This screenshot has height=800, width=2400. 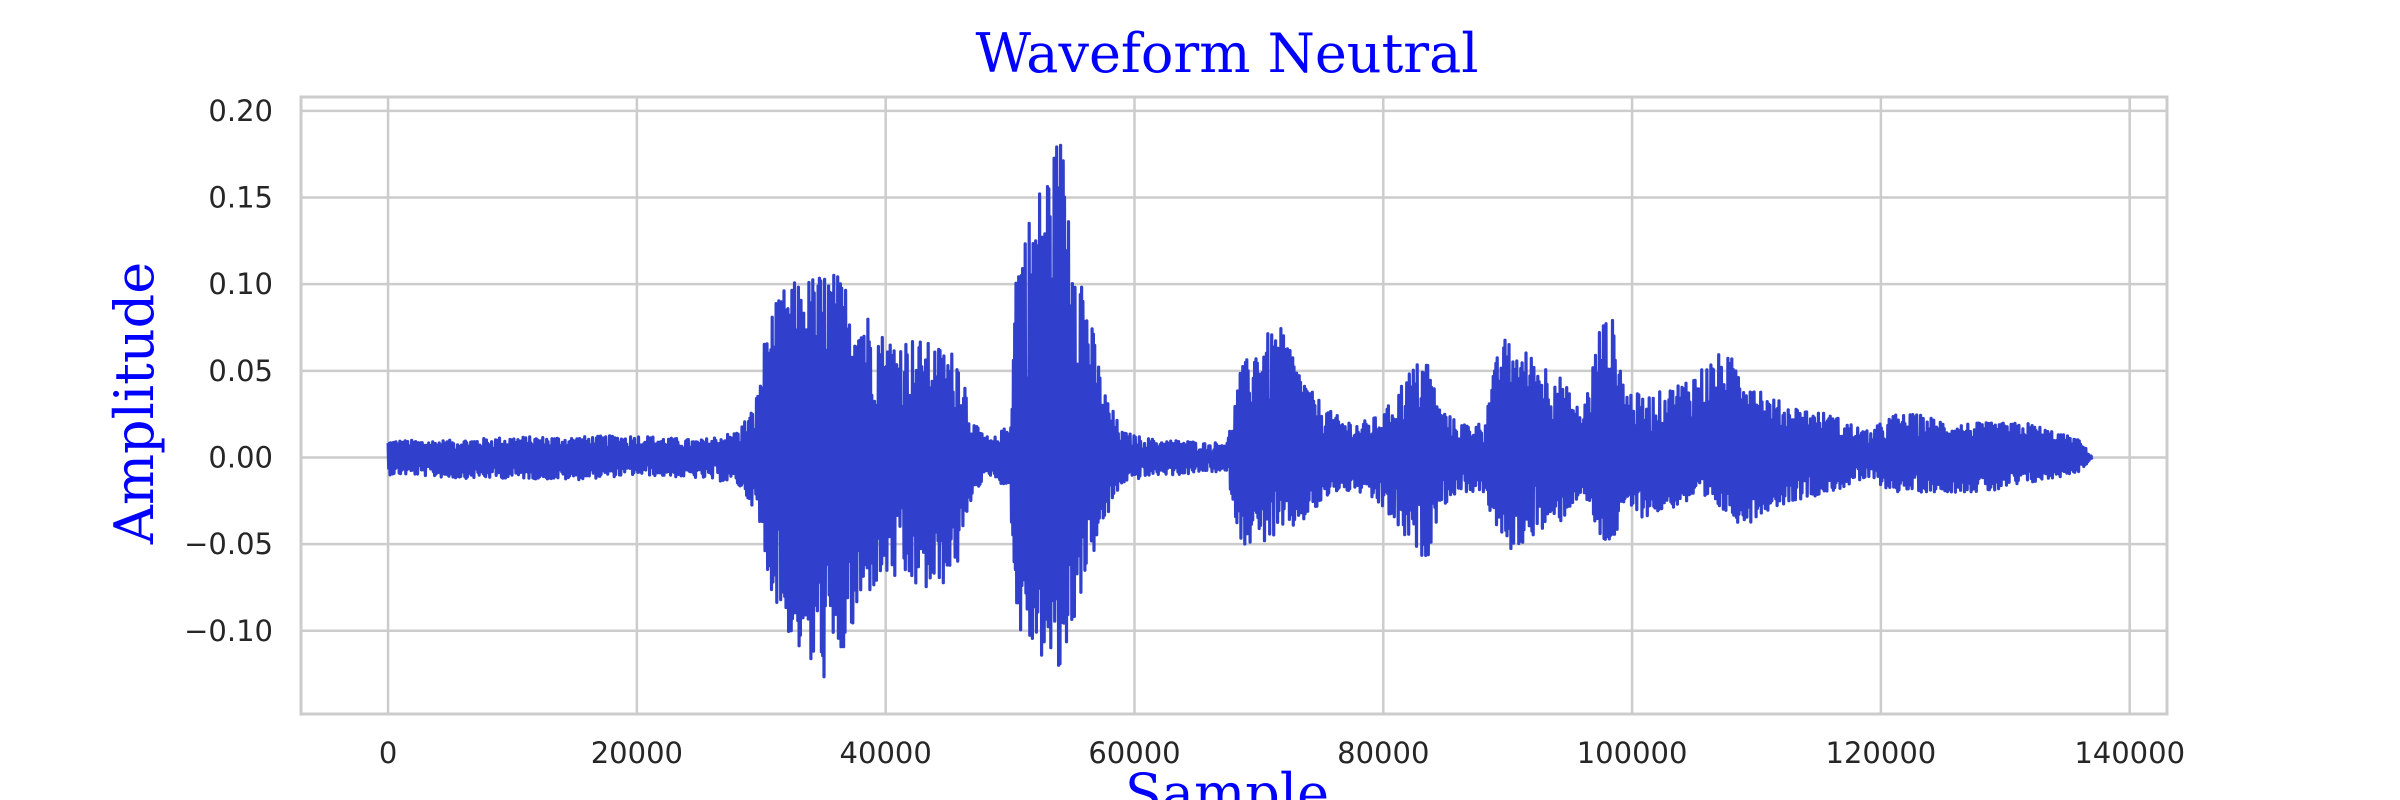 What do you see at coordinates (1134, 753) in the screenshot?
I see `x-tick-label: 60000` at bounding box center [1134, 753].